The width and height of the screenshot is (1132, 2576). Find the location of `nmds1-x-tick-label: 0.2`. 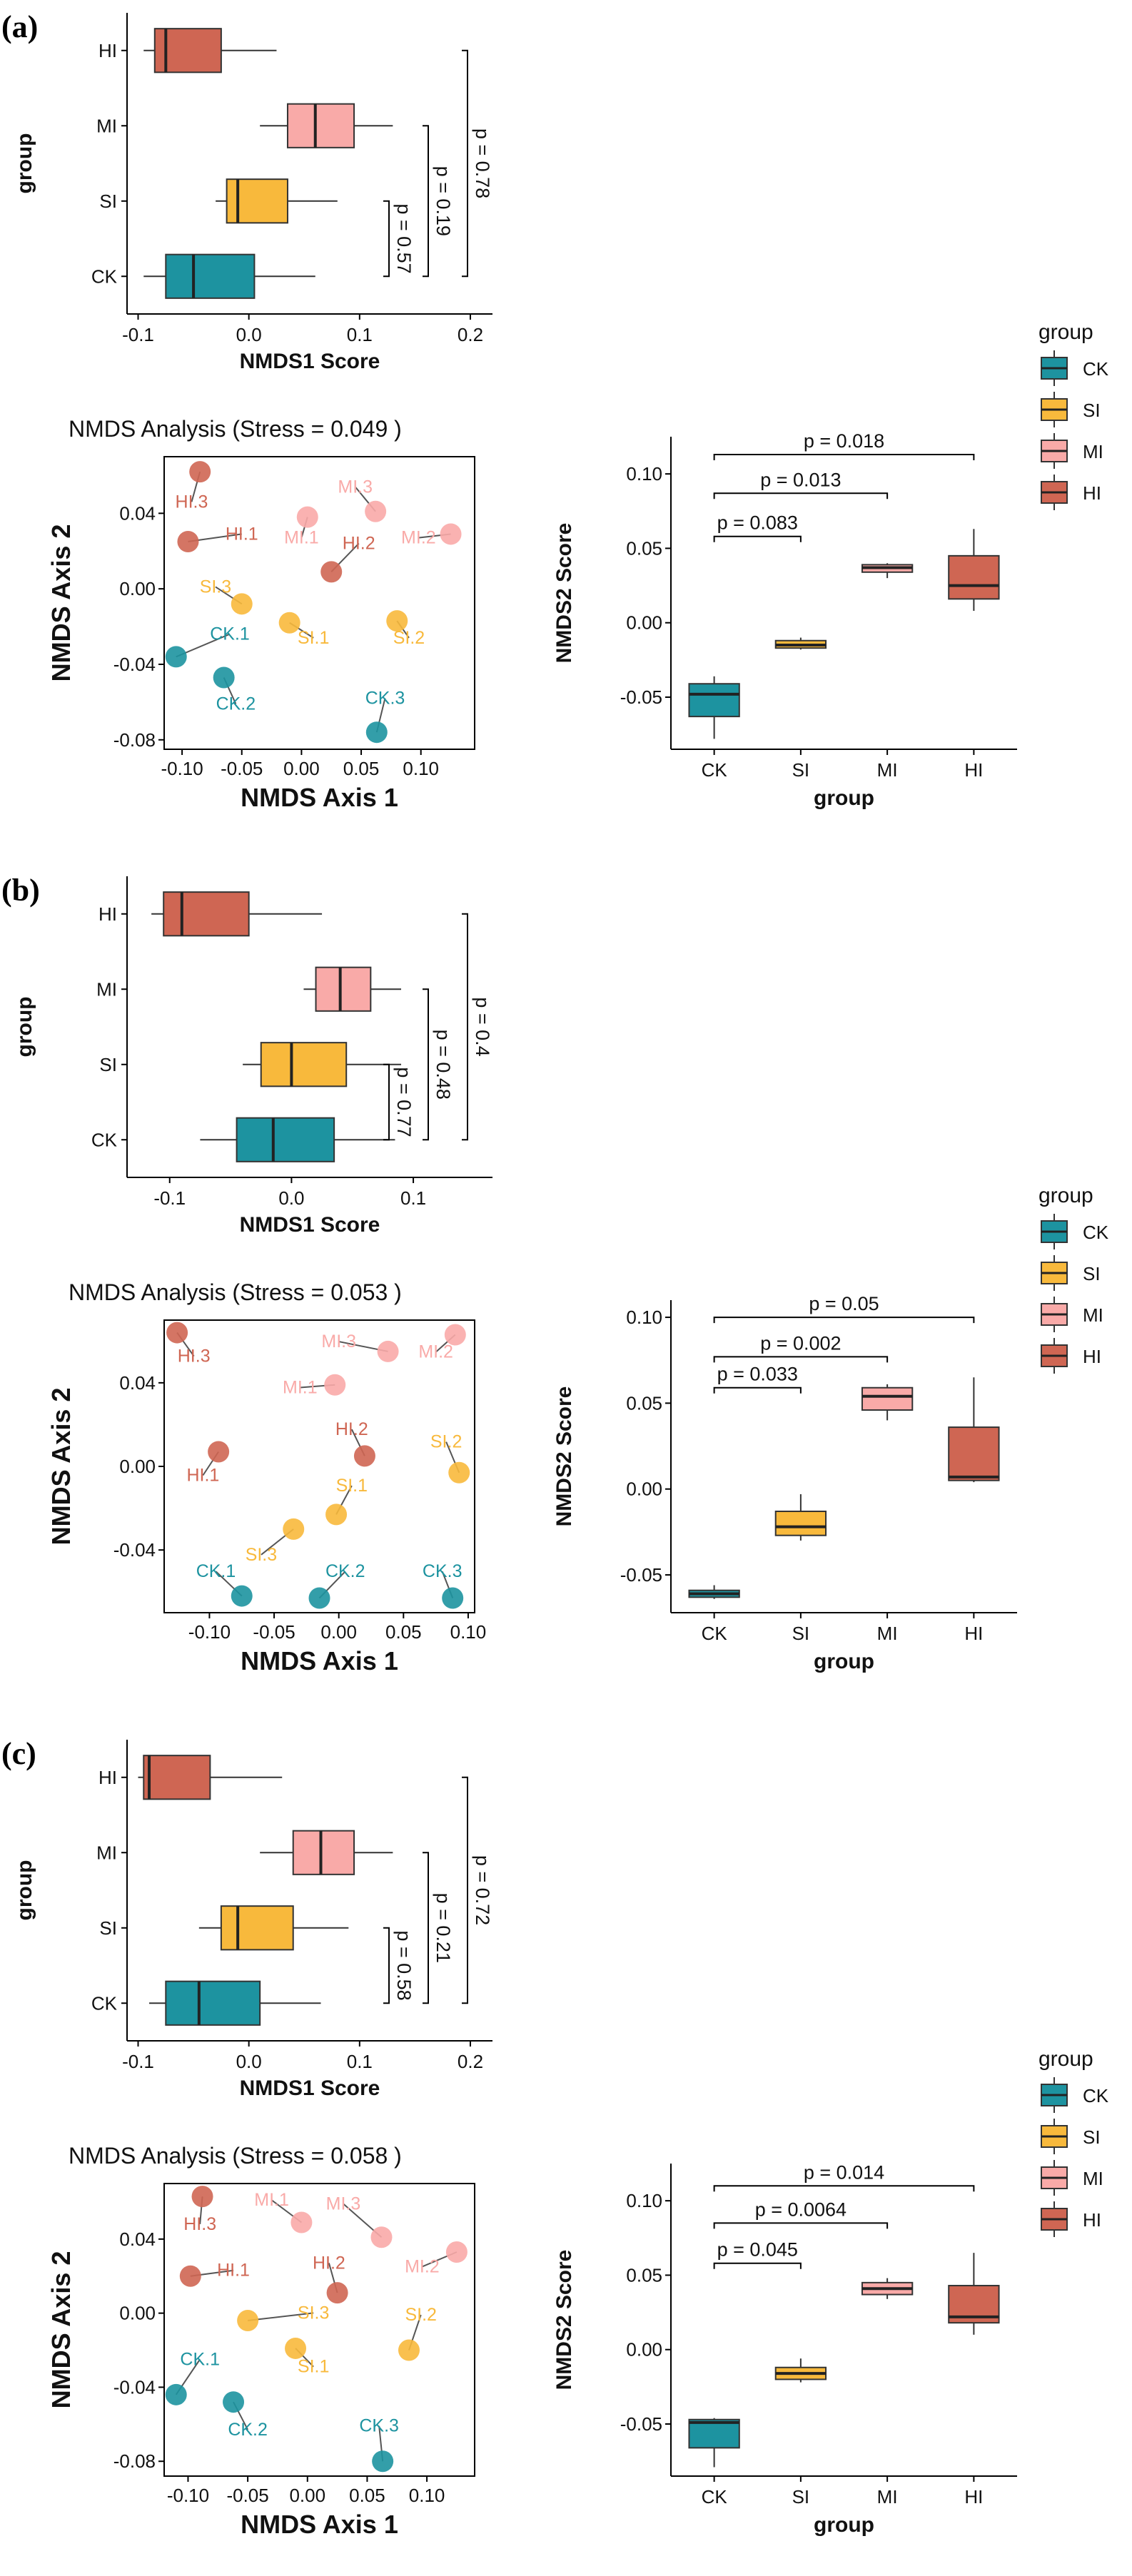

nmds1-x-tick-label: 0.2 is located at coordinates (471, 334).